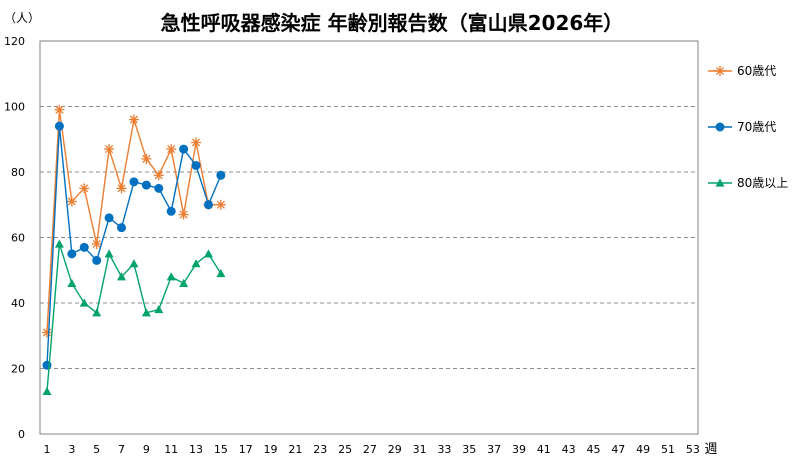 This screenshot has height=466, width=800. I want to click on x-tick-label: 3, so click(71, 449).